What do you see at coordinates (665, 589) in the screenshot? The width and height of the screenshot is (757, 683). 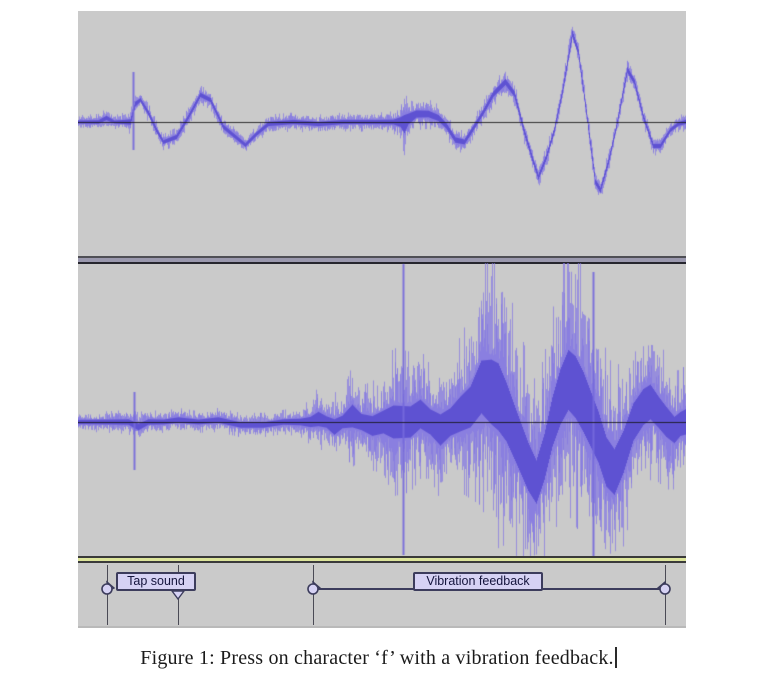 I see `label-end-handle` at bounding box center [665, 589].